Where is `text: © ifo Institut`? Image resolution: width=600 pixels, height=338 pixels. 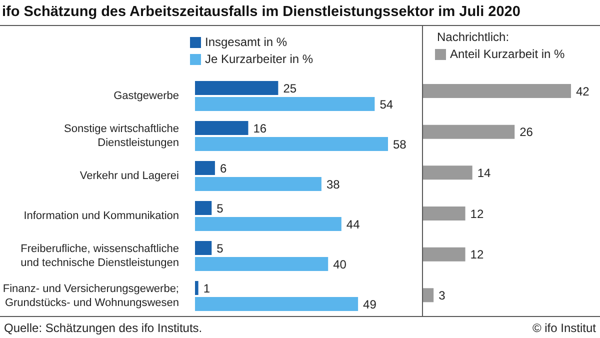 text: © ifo Institut is located at coordinates (564, 327).